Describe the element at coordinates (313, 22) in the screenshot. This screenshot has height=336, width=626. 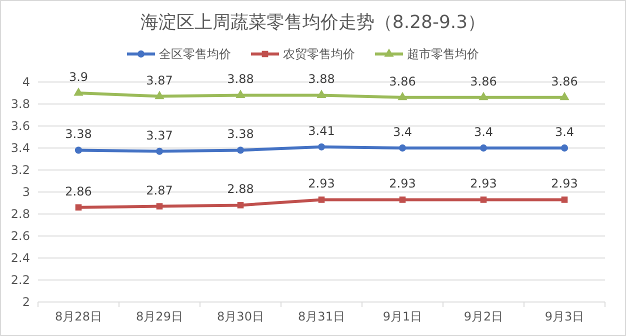
I see `chart-title: 海淀区上周蔬菜零售均价走势（8.28-9.3）` at that location.